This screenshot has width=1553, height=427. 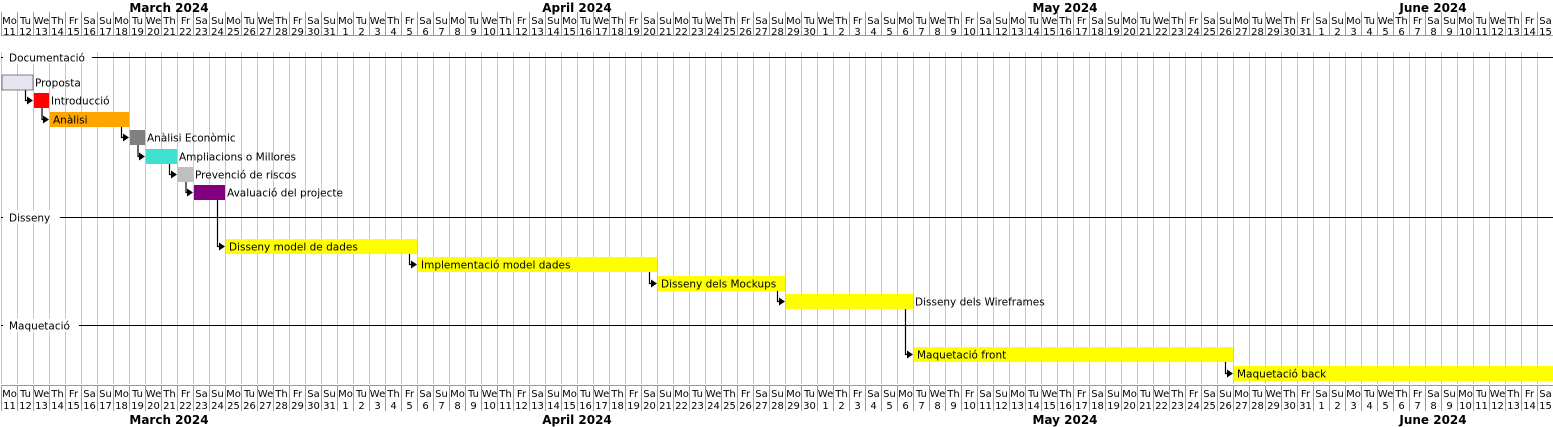 I want to click on day-number-label: 12, so click(x=521, y=406).